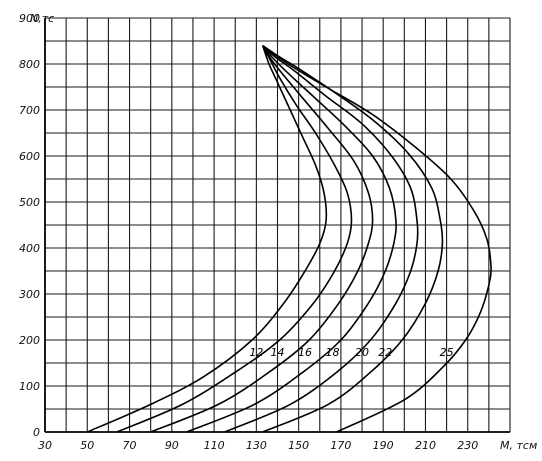 This screenshot has height=461, width=542. Describe the element at coordinates (87, 445) in the screenshot. I see `x-tick-label: 50` at that location.